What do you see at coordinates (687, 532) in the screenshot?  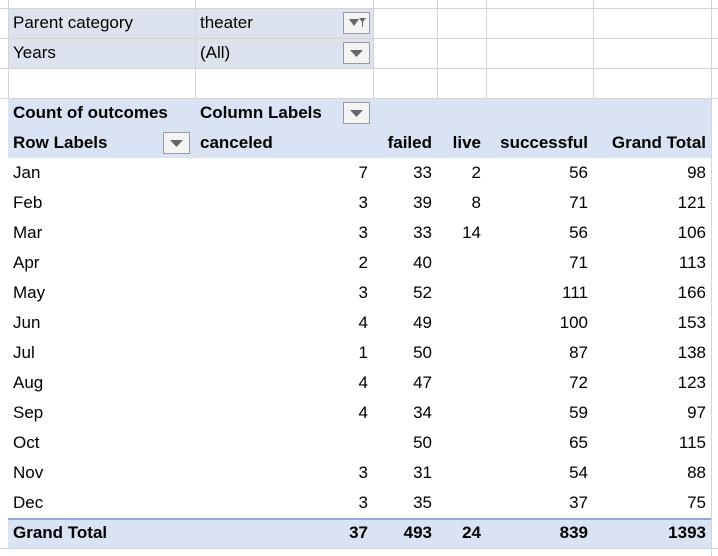 I see `grand-total-cell: 1393` at bounding box center [687, 532].